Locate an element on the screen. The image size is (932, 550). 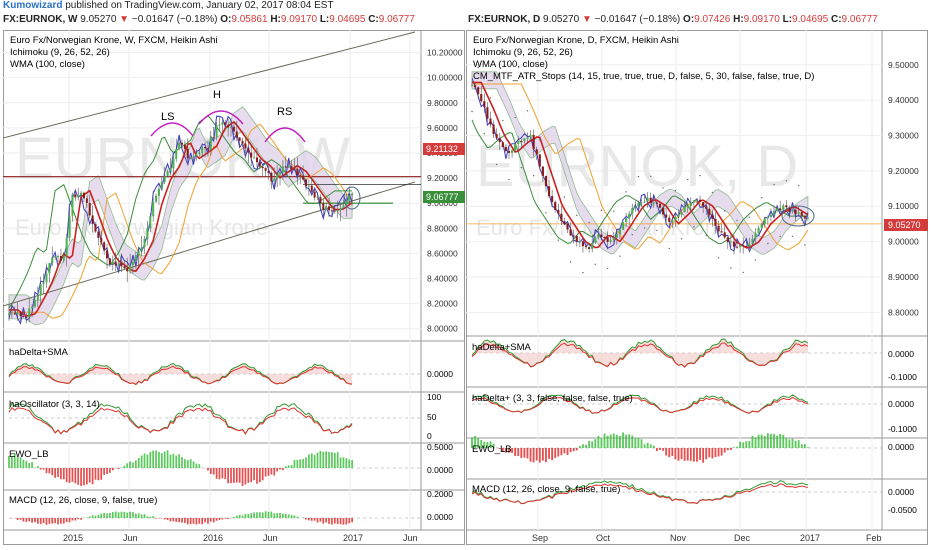
left-pane3-title: EWO_LB is located at coordinates (29, 454).